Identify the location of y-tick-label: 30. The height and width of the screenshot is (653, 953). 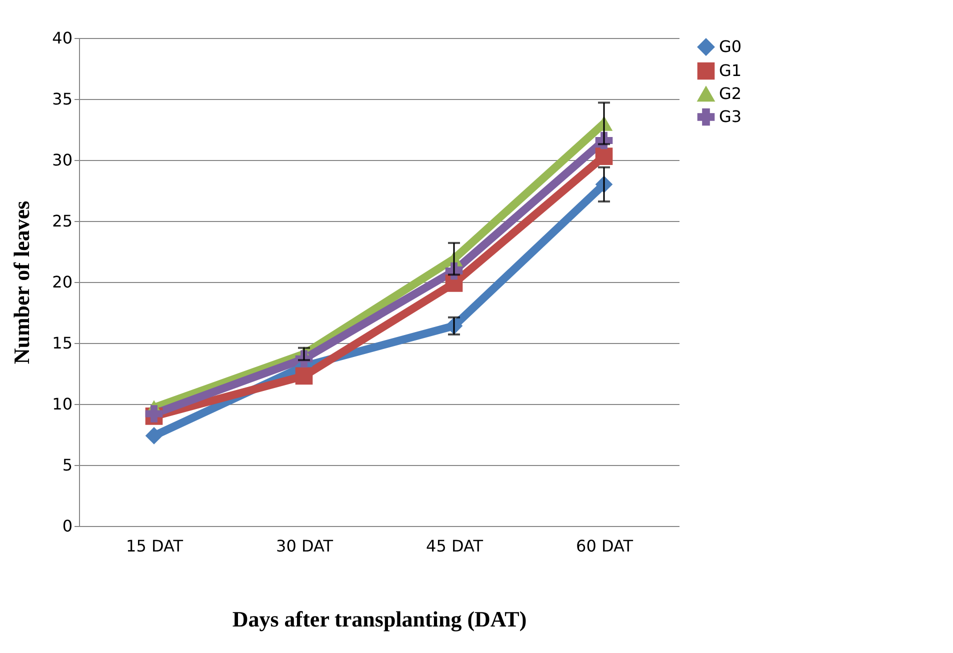
(62, 160).